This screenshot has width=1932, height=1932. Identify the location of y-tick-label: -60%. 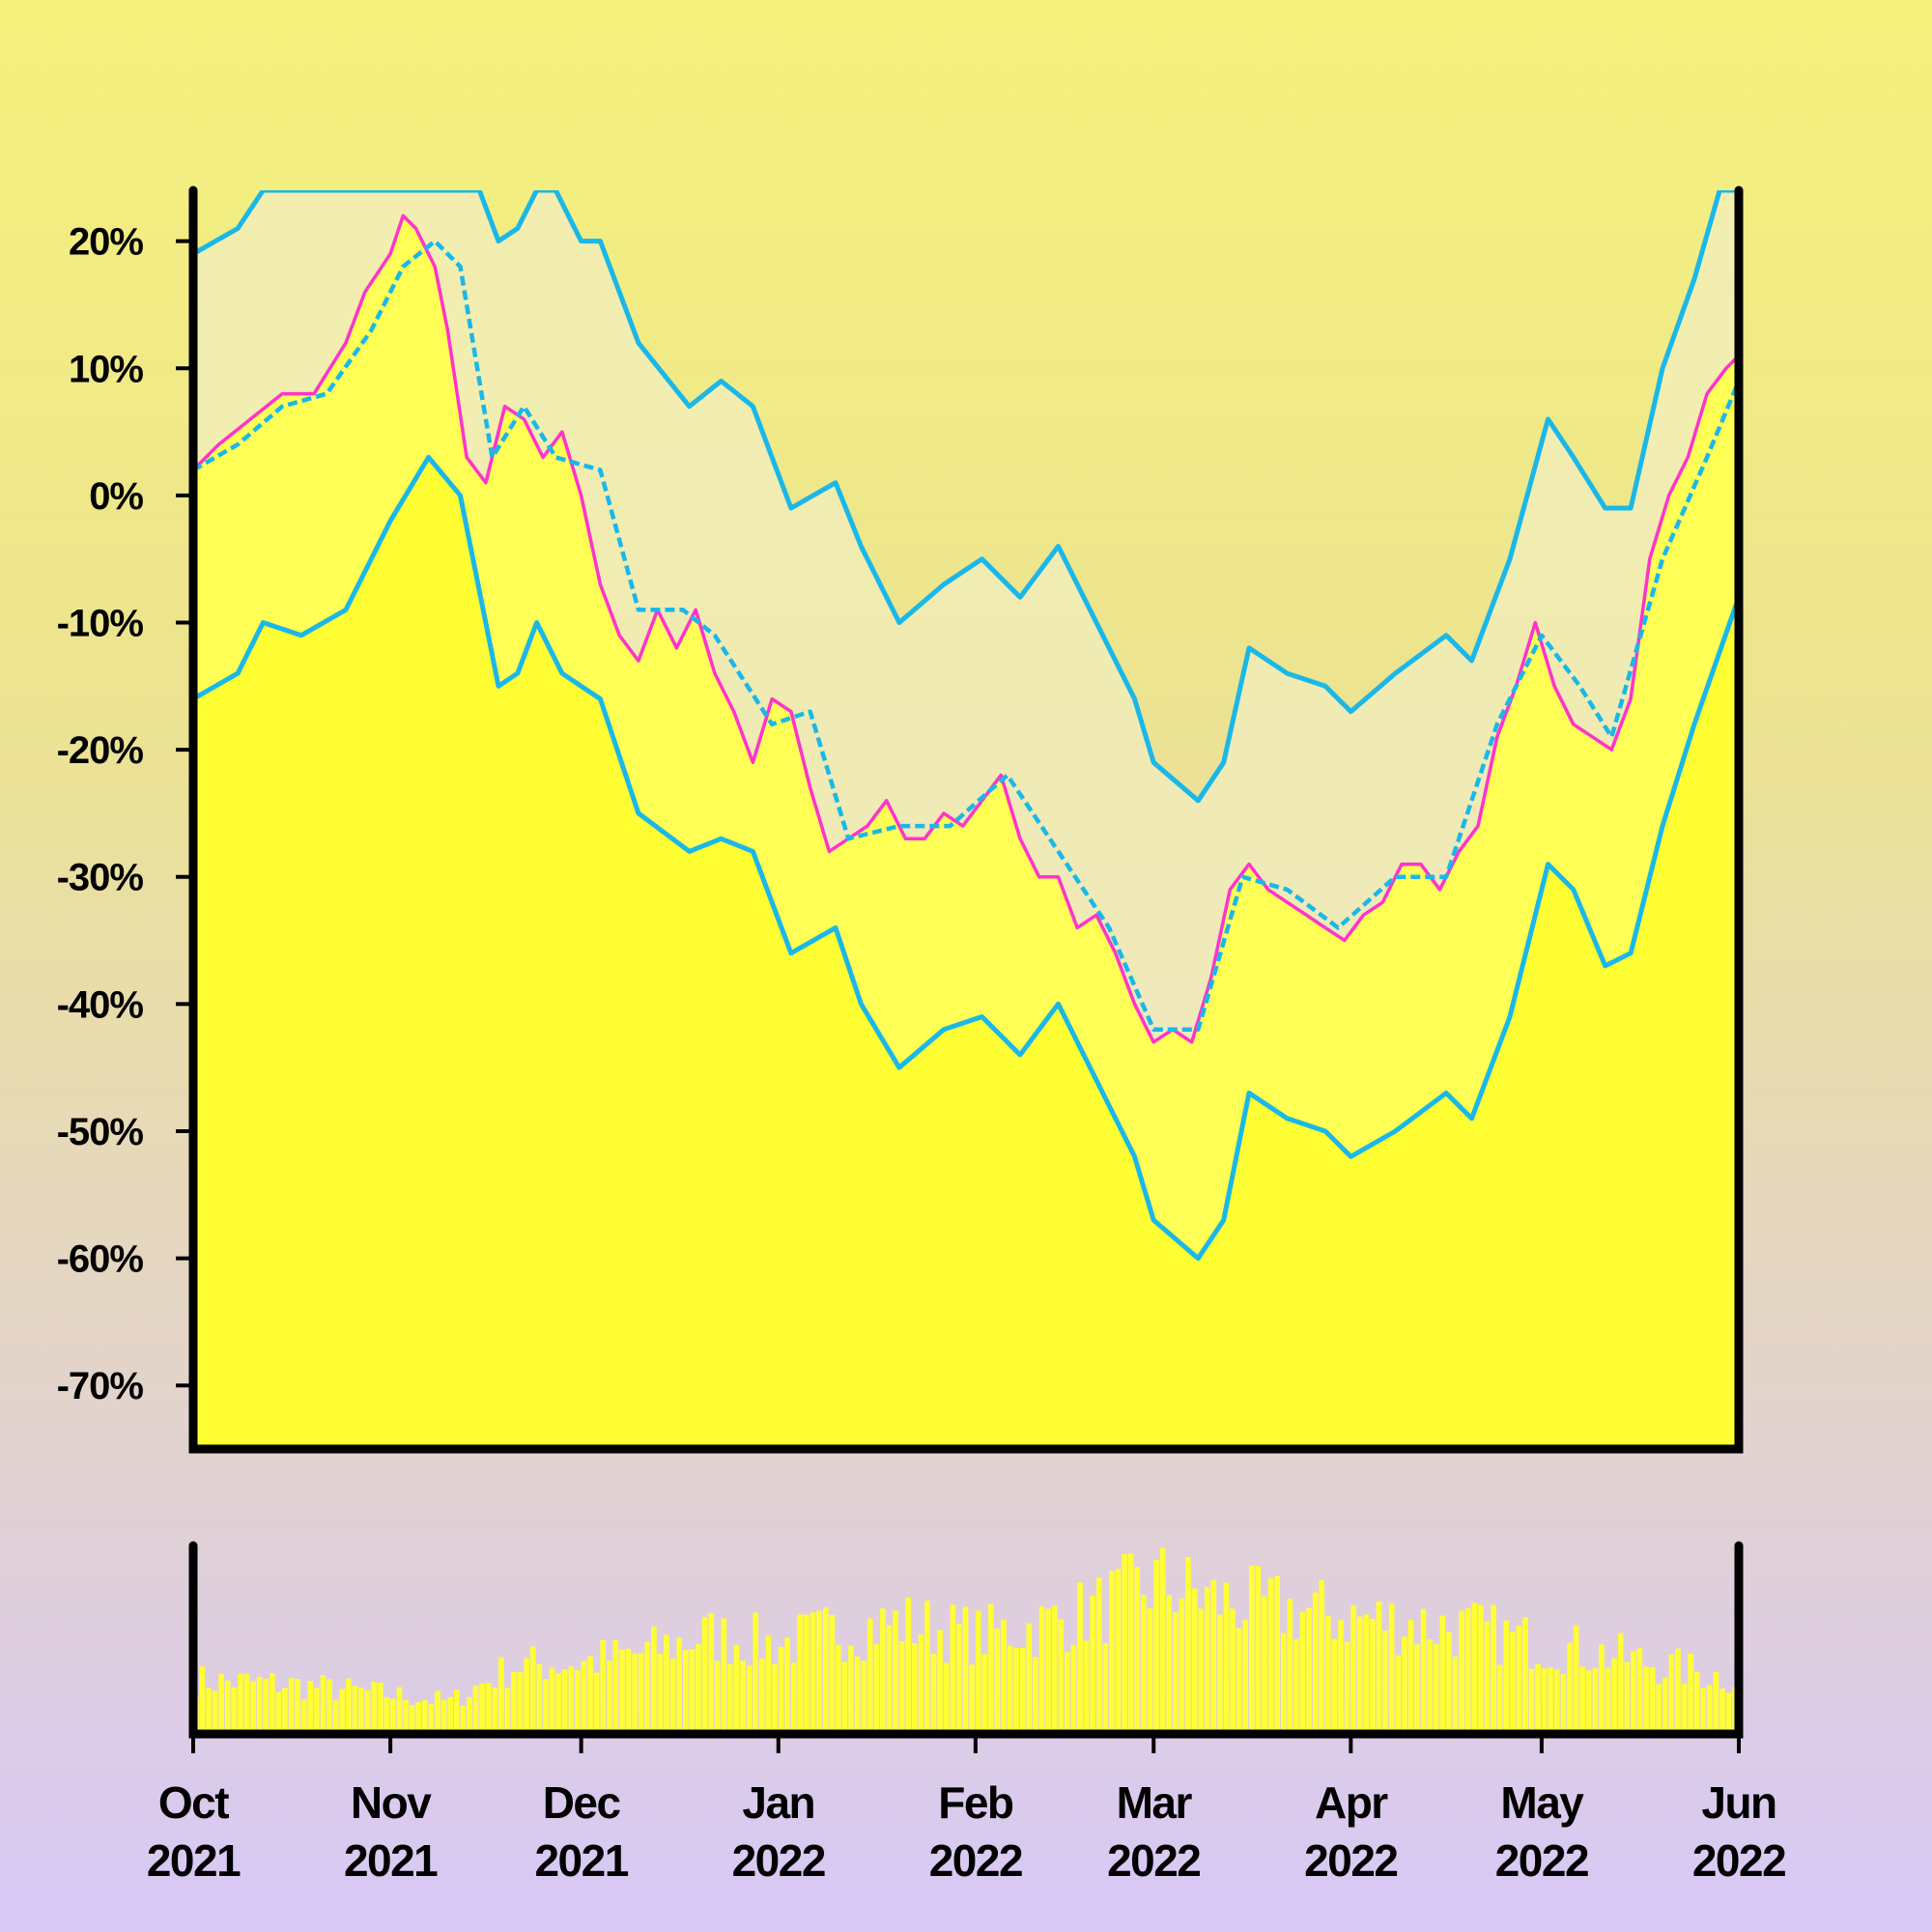
(100, 1259).